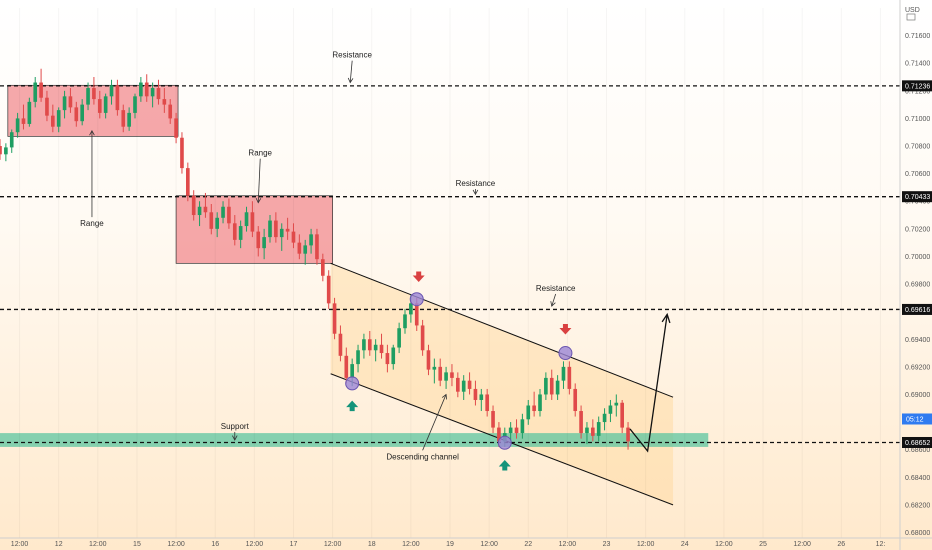  Describe the element at coordinates (917, 309) in the screenshot. I see `resistance-3-price-tag: 0.69616` at that location.